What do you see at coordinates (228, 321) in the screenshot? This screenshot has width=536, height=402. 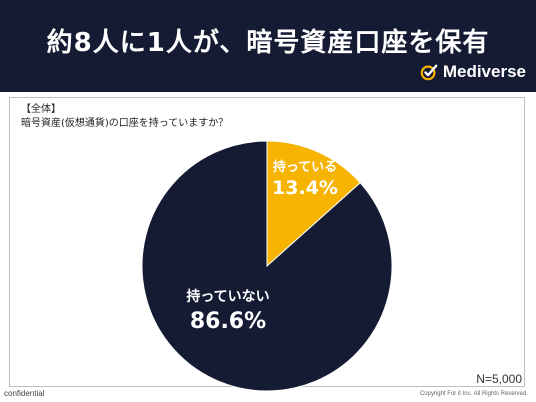 I see `pie-value-2: 86.6%` at bounding box center [228, 321].